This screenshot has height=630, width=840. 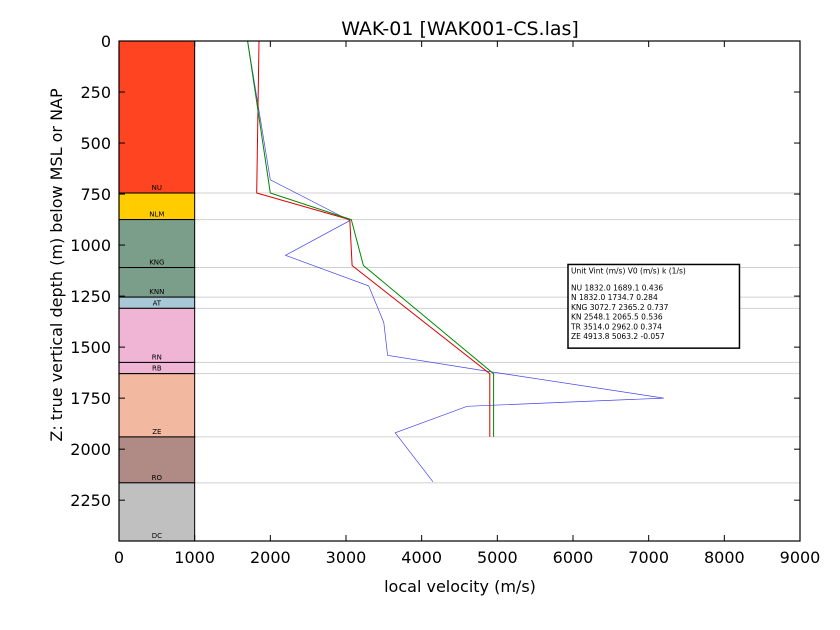 I want to click on y-tick-label: 2000, so click(x=90, y=449).